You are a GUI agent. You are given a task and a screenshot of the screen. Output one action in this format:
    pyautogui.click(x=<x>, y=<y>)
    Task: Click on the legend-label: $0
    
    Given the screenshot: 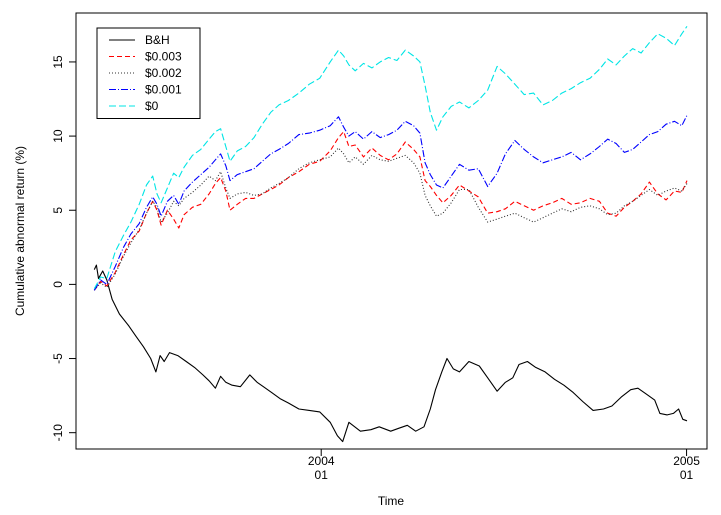 What is the action you would take?
    pyautogui.click(x=152, y=106)
    